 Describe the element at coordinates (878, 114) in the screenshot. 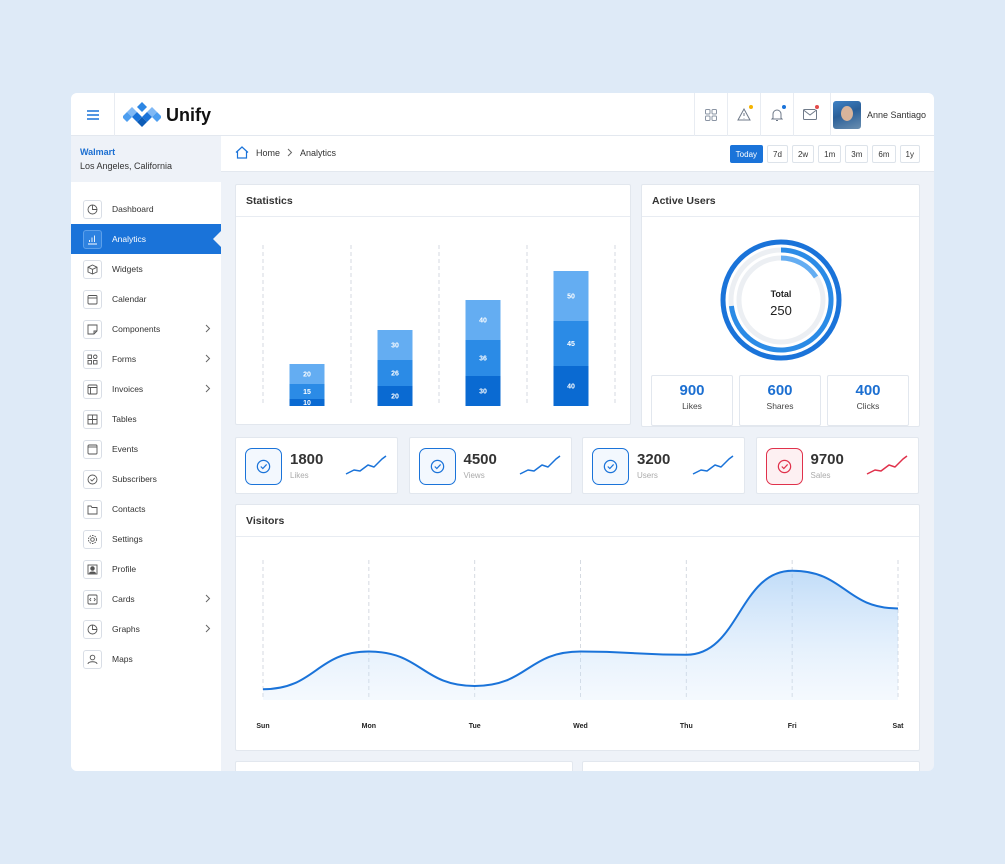

I see `user-menu: Anne Santiago` at that location.